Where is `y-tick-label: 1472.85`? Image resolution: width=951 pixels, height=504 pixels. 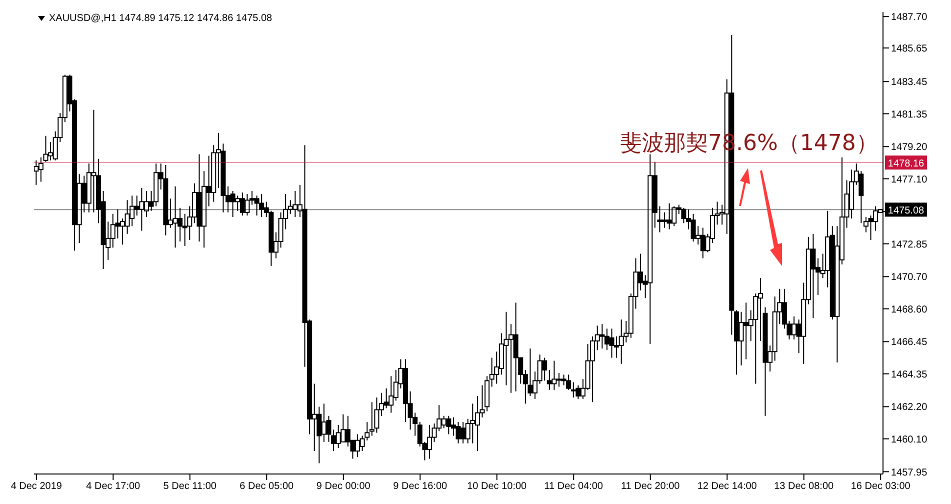 y-tick-label: 1472.85 is located at coordinates (909, 244).